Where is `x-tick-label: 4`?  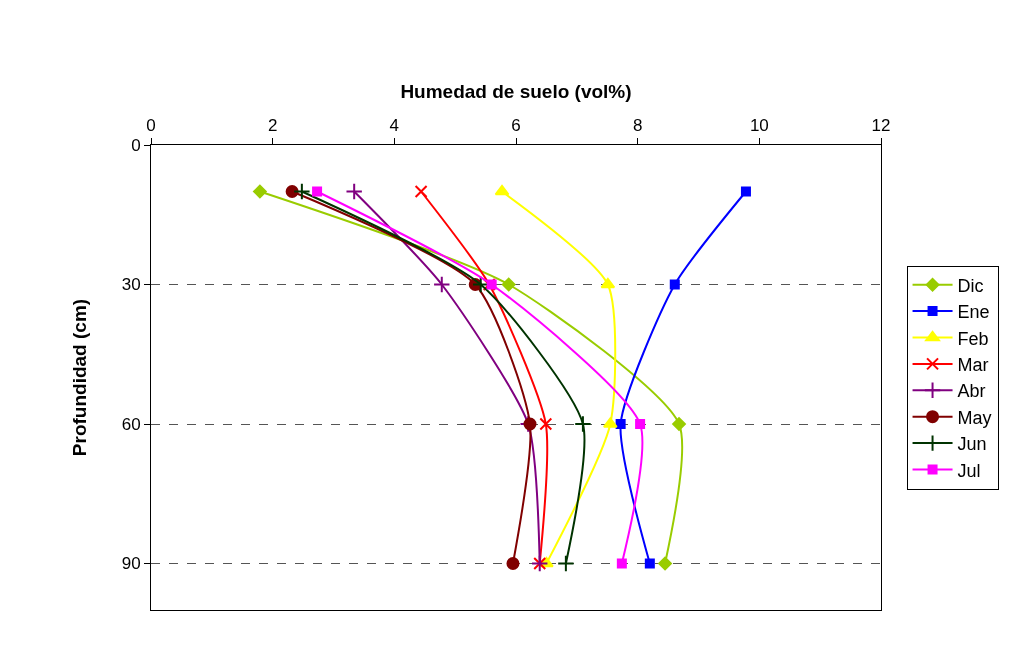 x-tick-label: 4 is located at coordinates (394, 126).